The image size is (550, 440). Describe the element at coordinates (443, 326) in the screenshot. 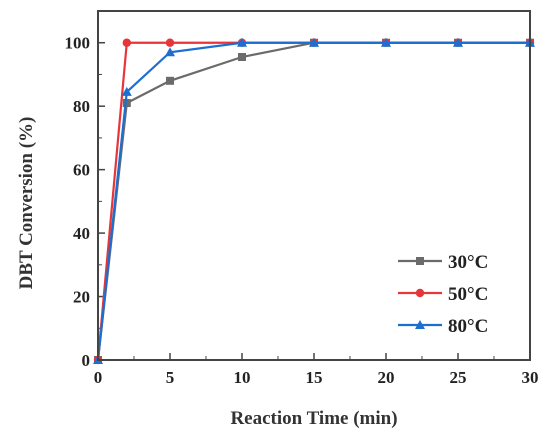

I see `legend-item: 80°C` at that location.